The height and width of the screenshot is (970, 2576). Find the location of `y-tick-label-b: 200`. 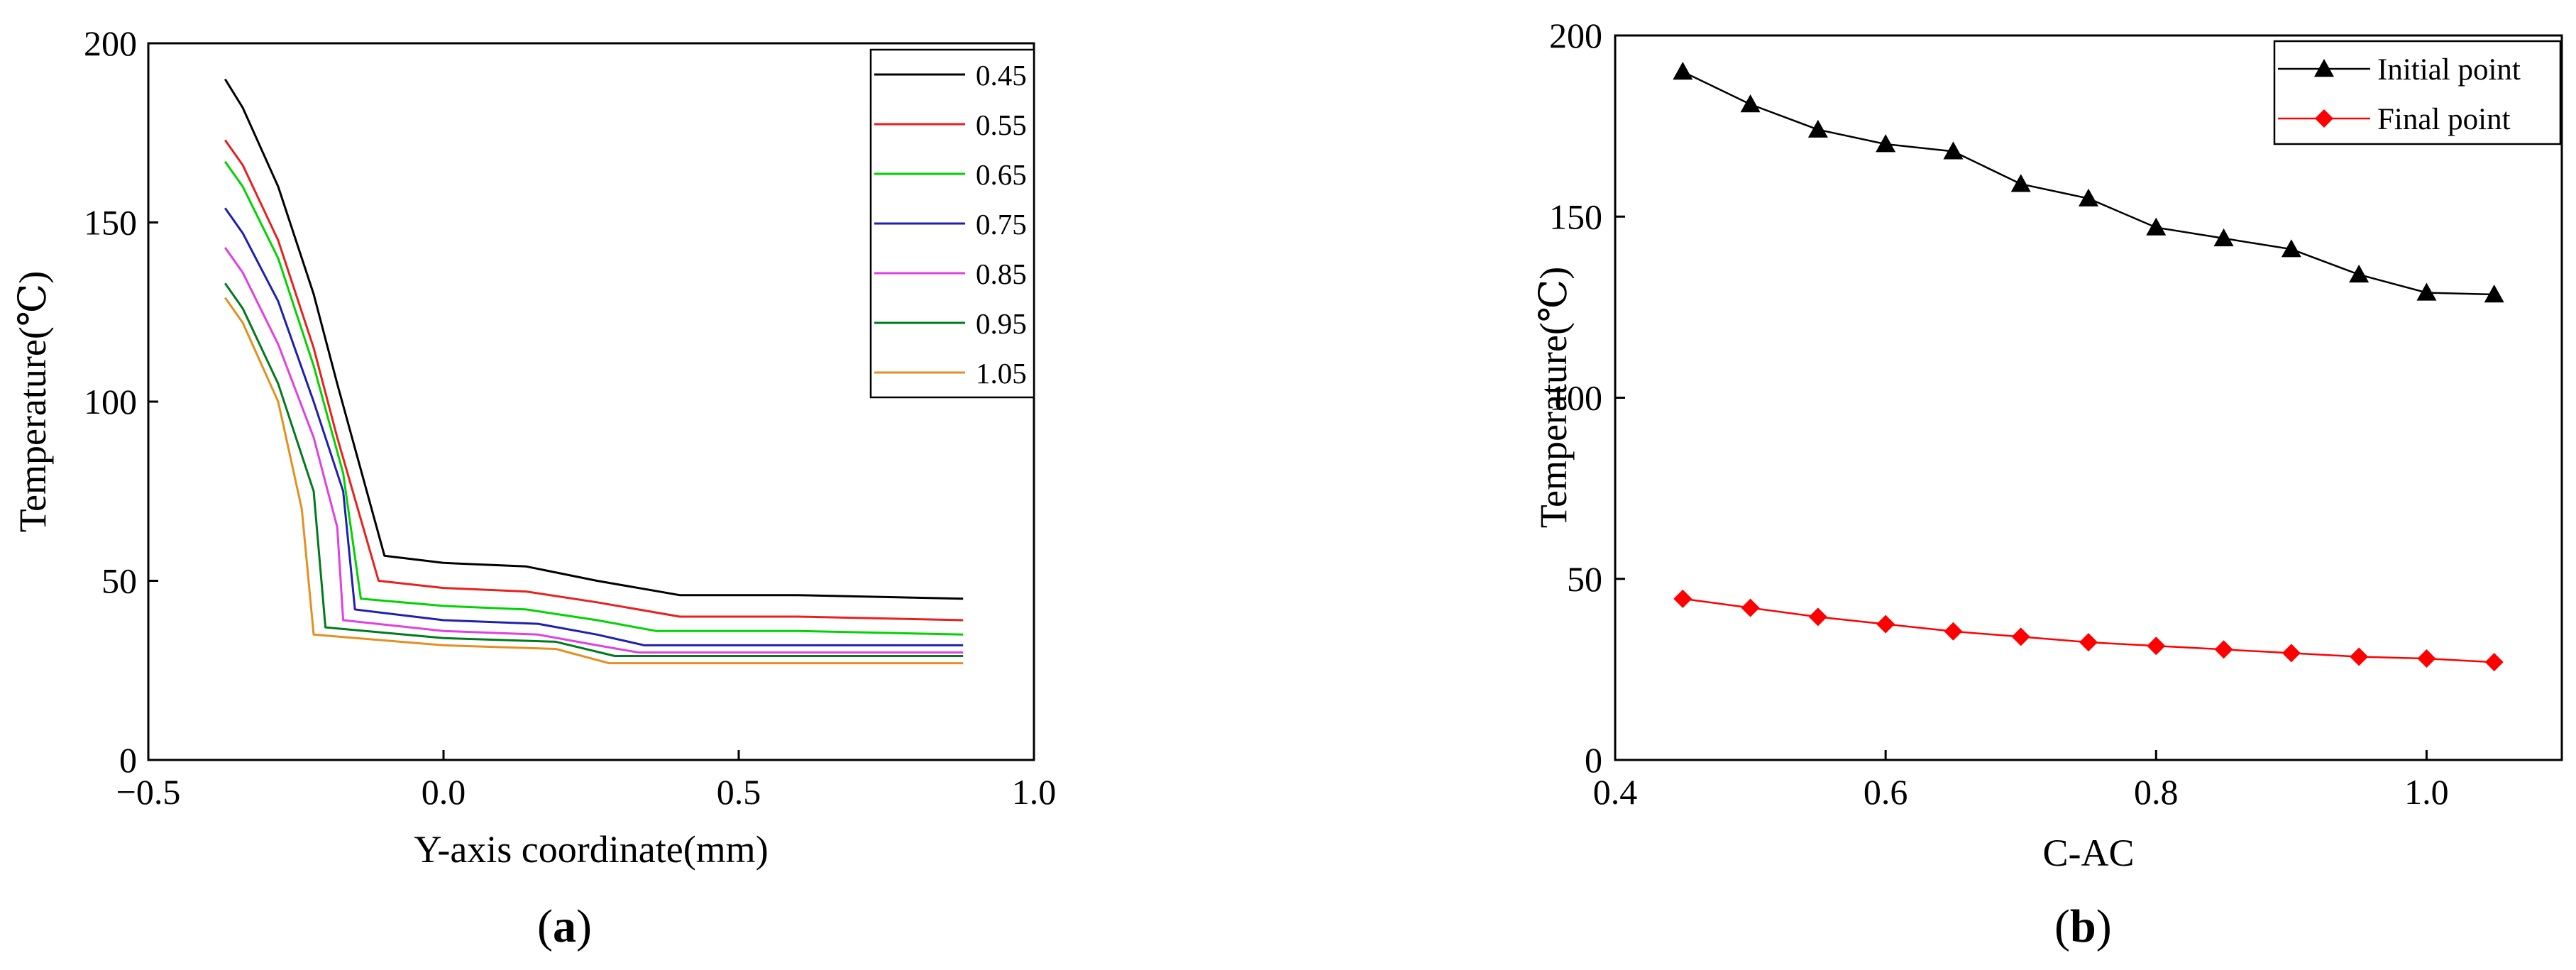

y-tick-label-b: 200 is located at coordinates (1575, 36).